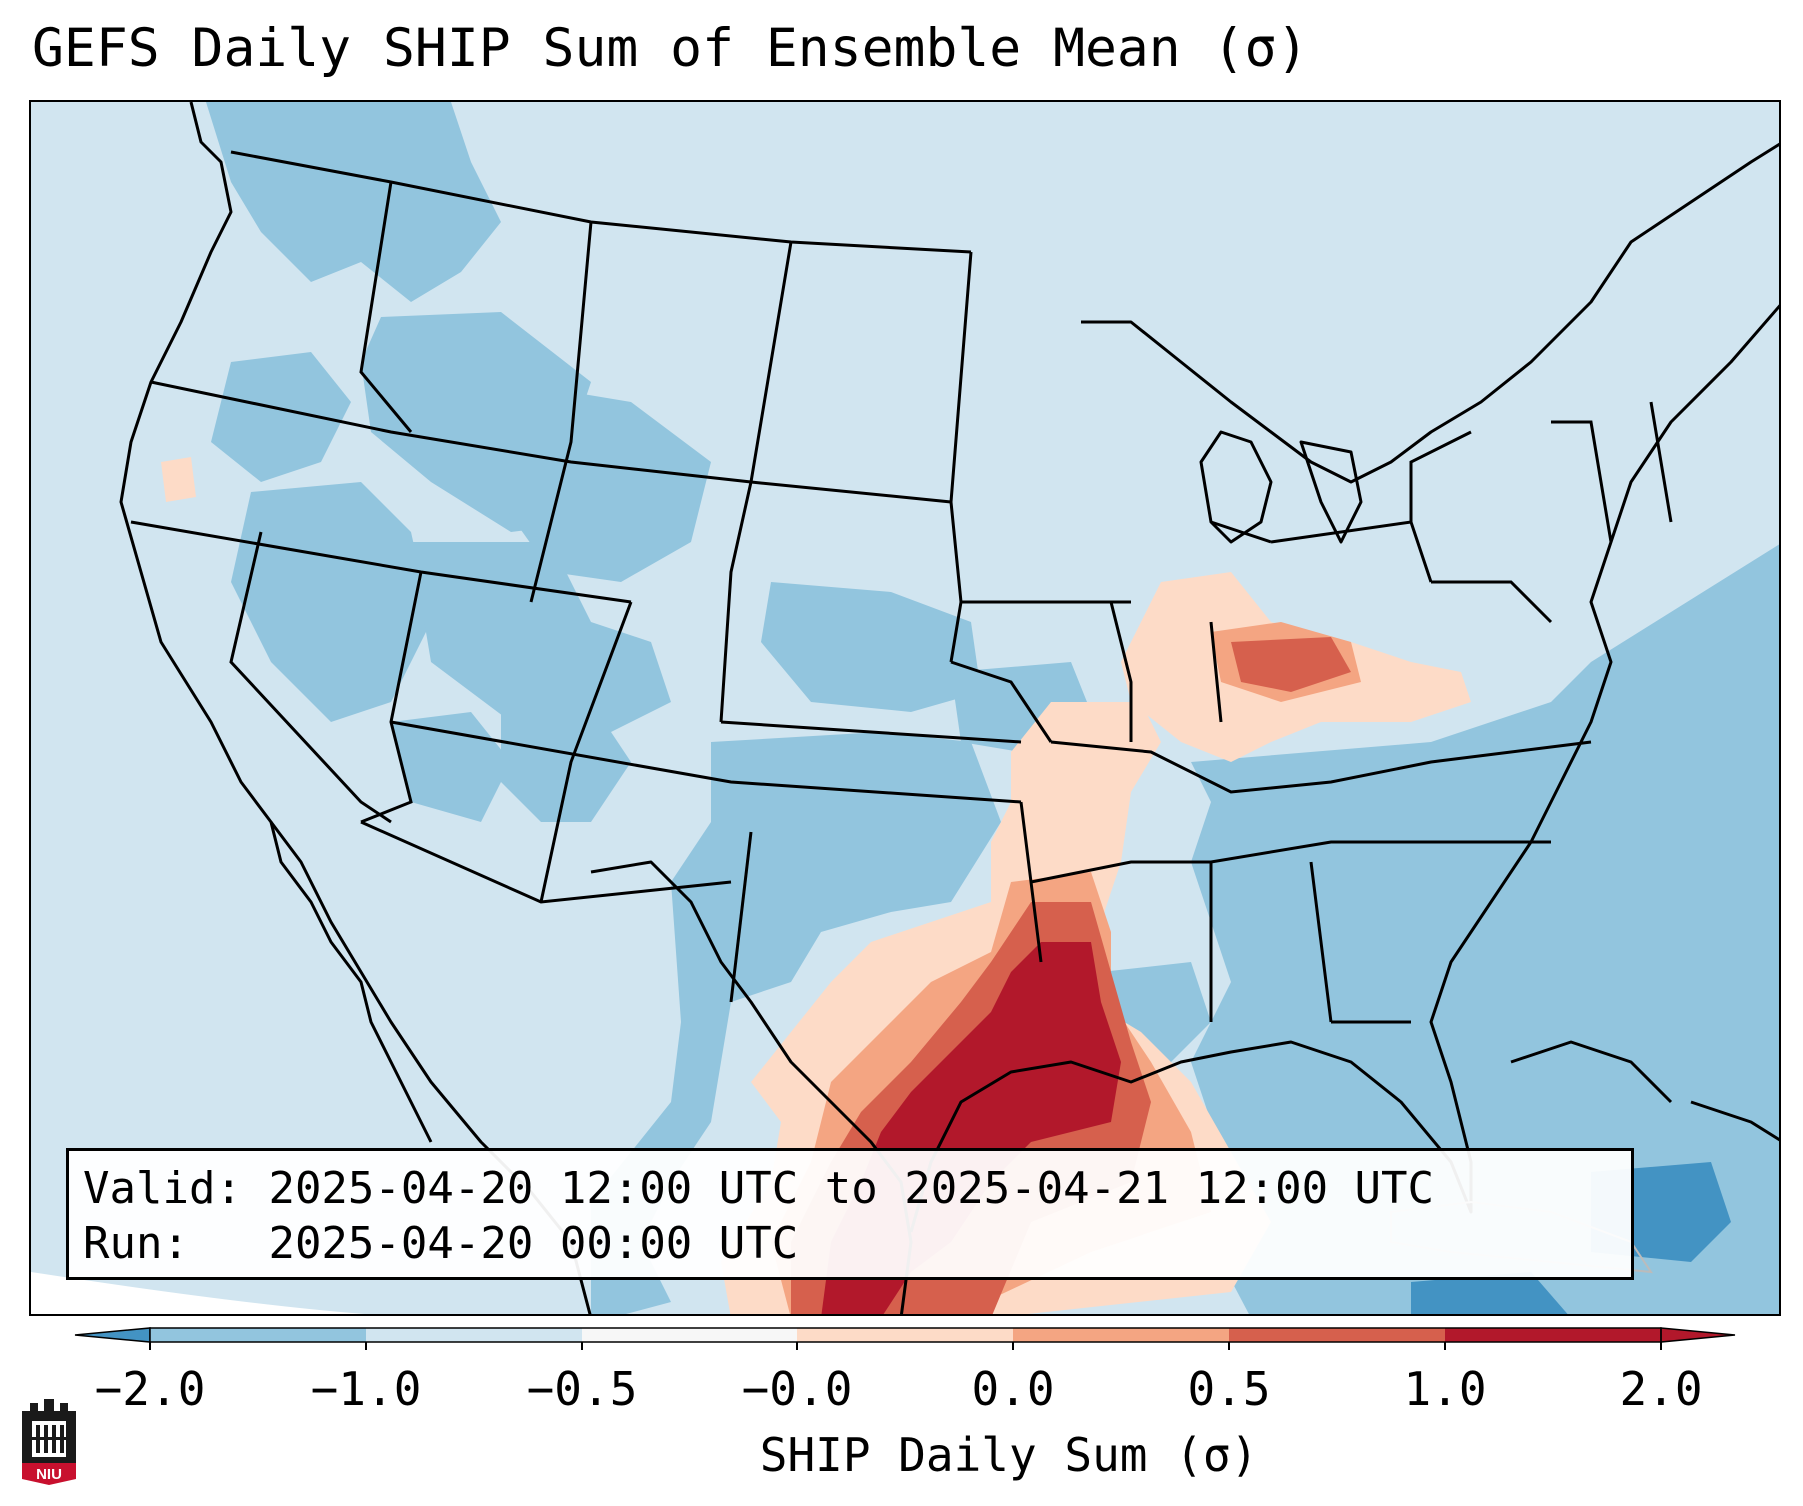  What do you see at coordinates (1698, 1335) in the screenshot?
I see `colorbar-extend-max` at bounding box center [1698, 1335].